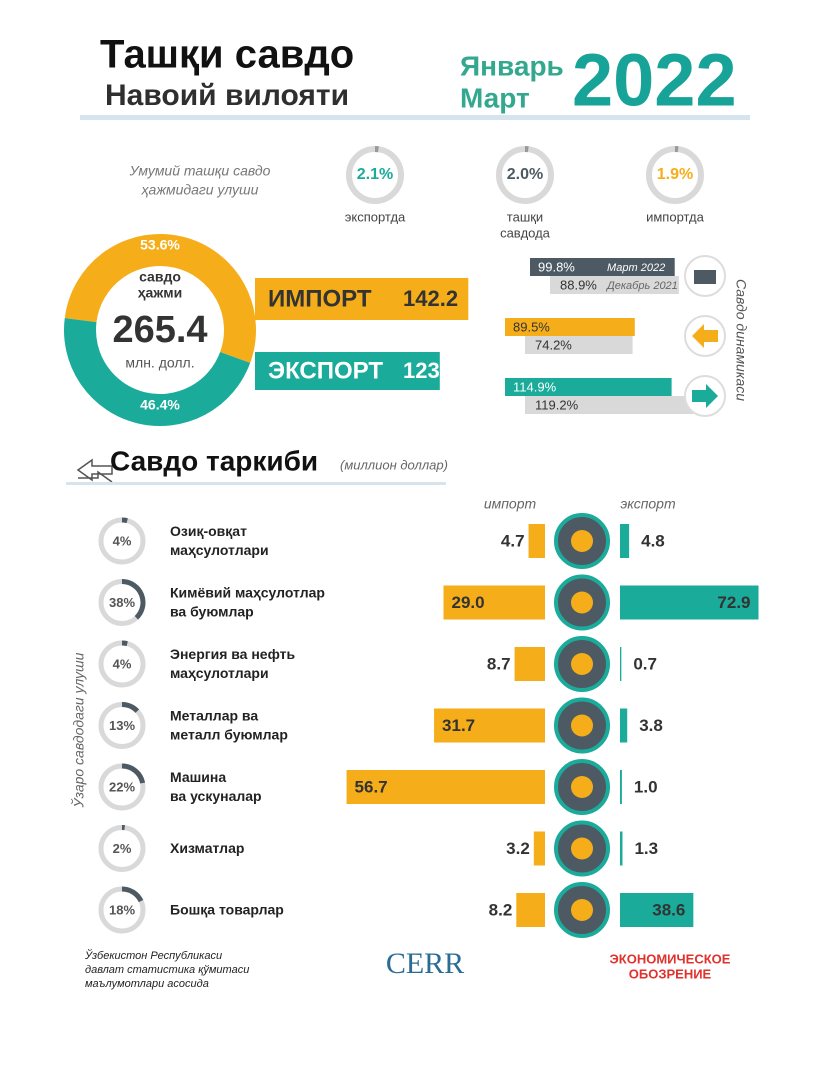 Image resolution: width=825 pixels, height=1069 pixels. Describe the element at coordinates (212, 612) in the screenshot. I see `row-name: ва буюмлар` at that location.